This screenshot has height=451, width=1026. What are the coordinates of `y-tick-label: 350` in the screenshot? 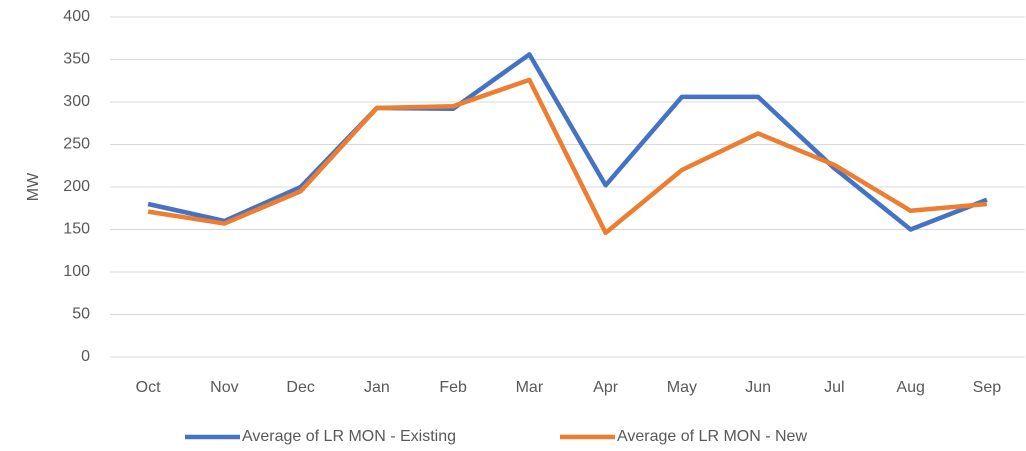 It's located at (76, 59).